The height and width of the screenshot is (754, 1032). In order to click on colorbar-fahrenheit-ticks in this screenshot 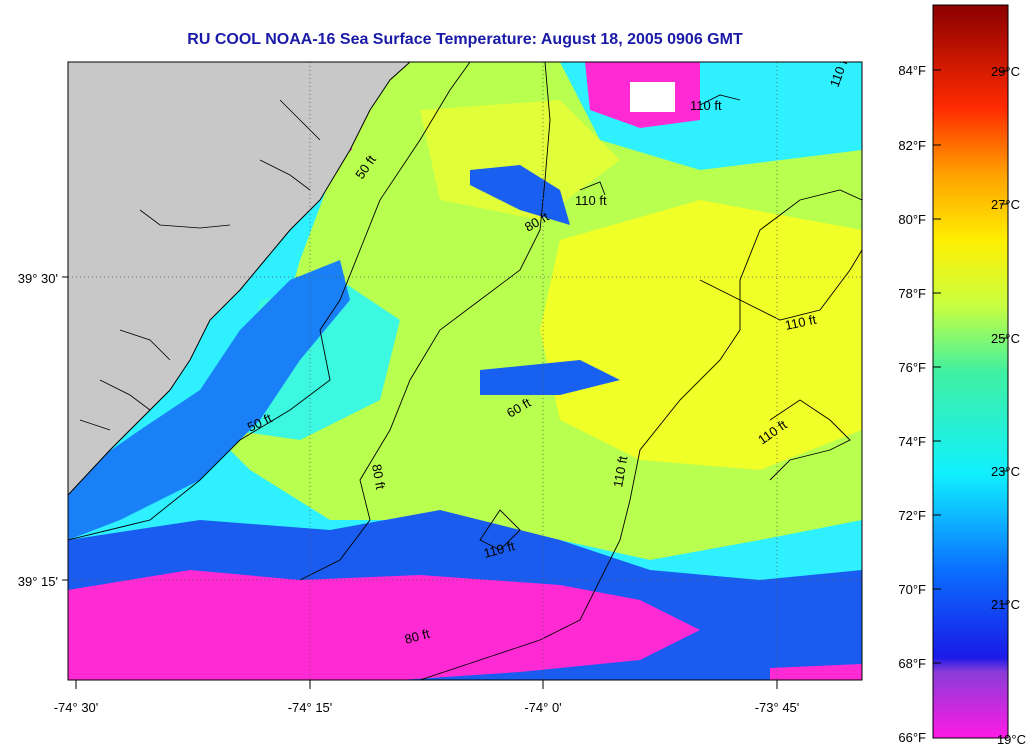, I will do `click(937, 366)`.